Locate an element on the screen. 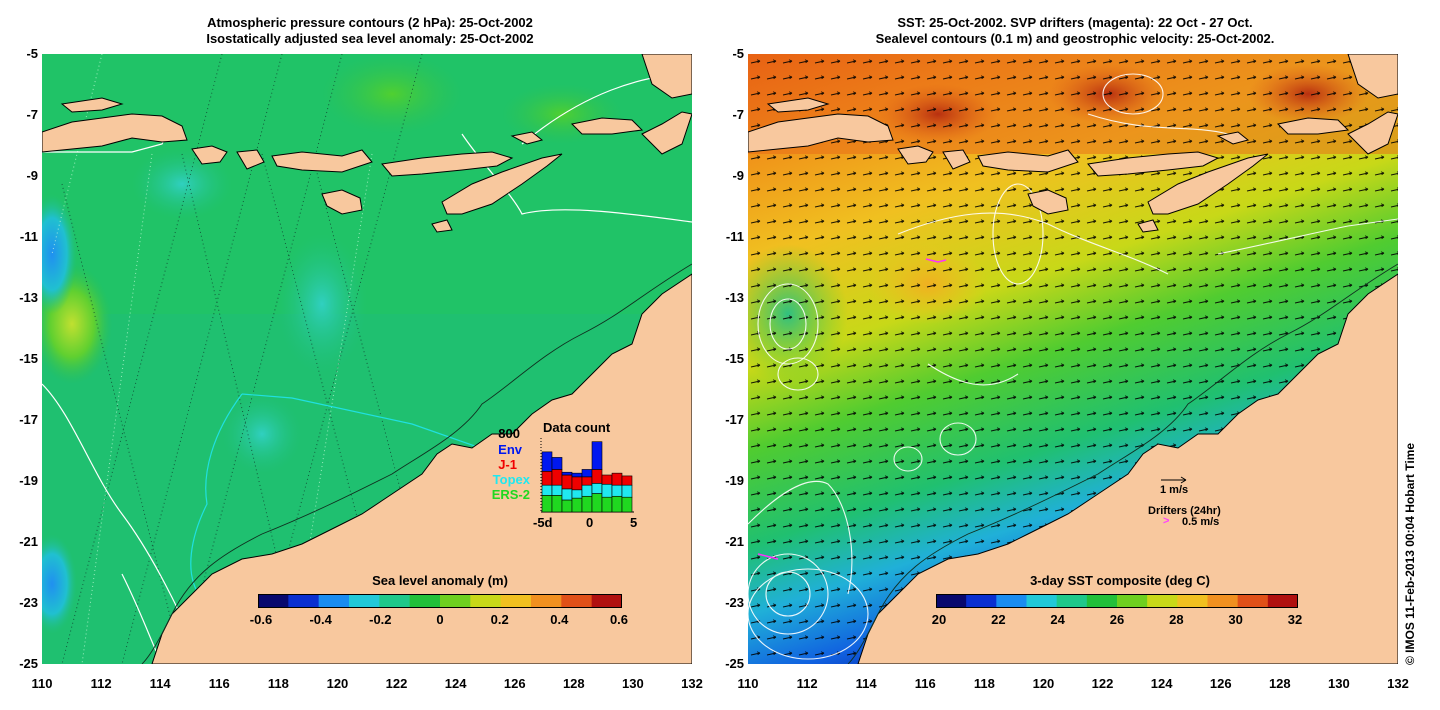  right-lat-tick: -5 is located at coordinates (738, 53).